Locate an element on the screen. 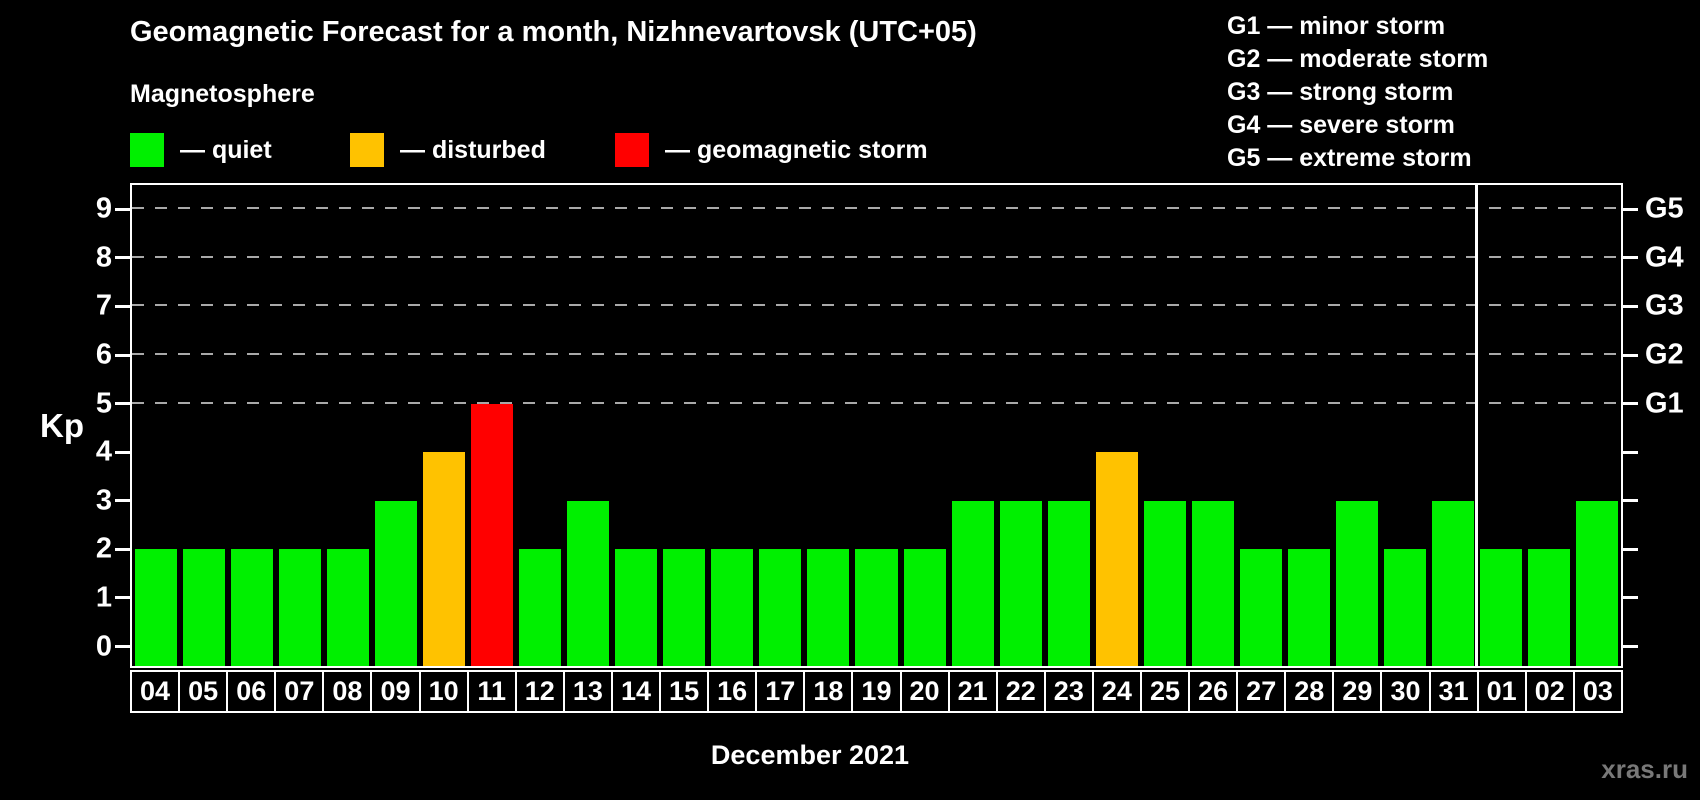 This screenshot has width=1700, height=800. quiet-color-swatch is located at coordinates (147, 150).